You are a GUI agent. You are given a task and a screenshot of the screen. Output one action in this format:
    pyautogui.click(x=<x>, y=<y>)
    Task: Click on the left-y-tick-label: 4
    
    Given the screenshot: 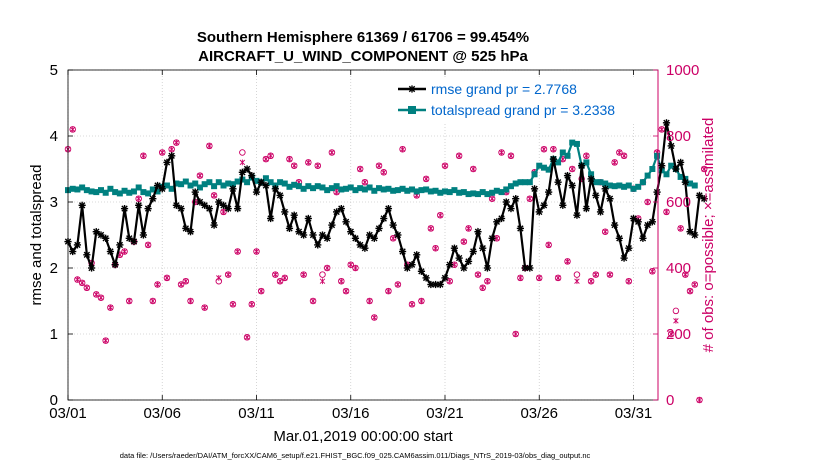 What is the action you would take?
    pyautogui.click(x=54, y=136)
    